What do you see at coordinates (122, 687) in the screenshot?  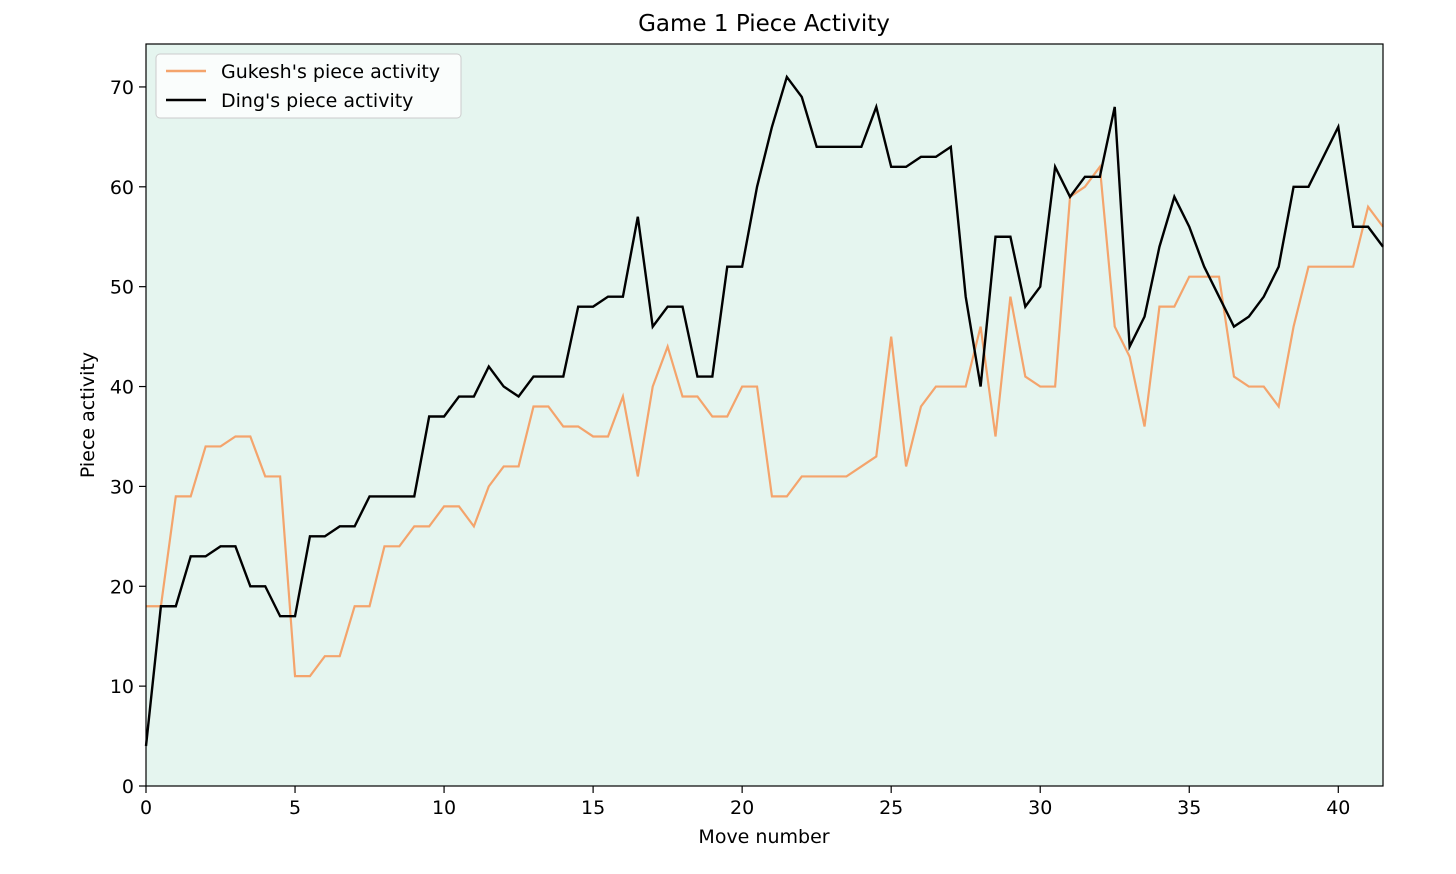 I see `y-tick-label: 10` at bounding box center [122, 687].